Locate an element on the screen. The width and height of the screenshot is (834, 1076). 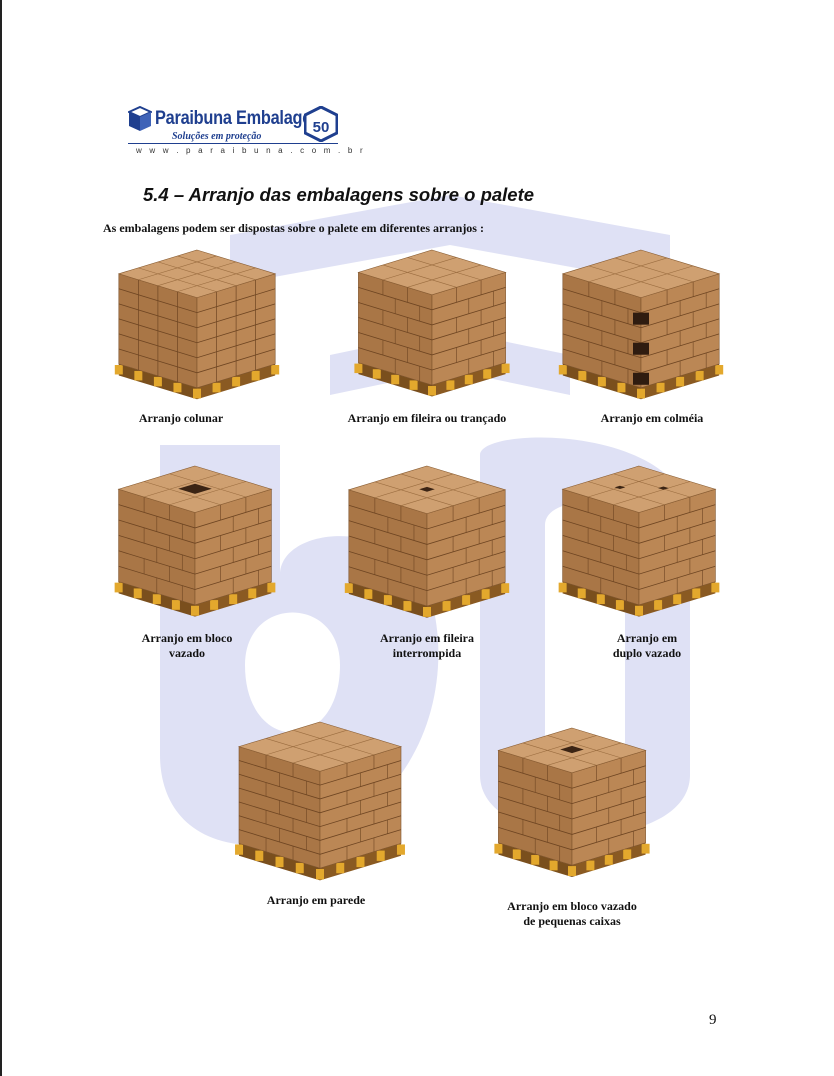
page-number: 9 is located at coordinates (713, 1020).